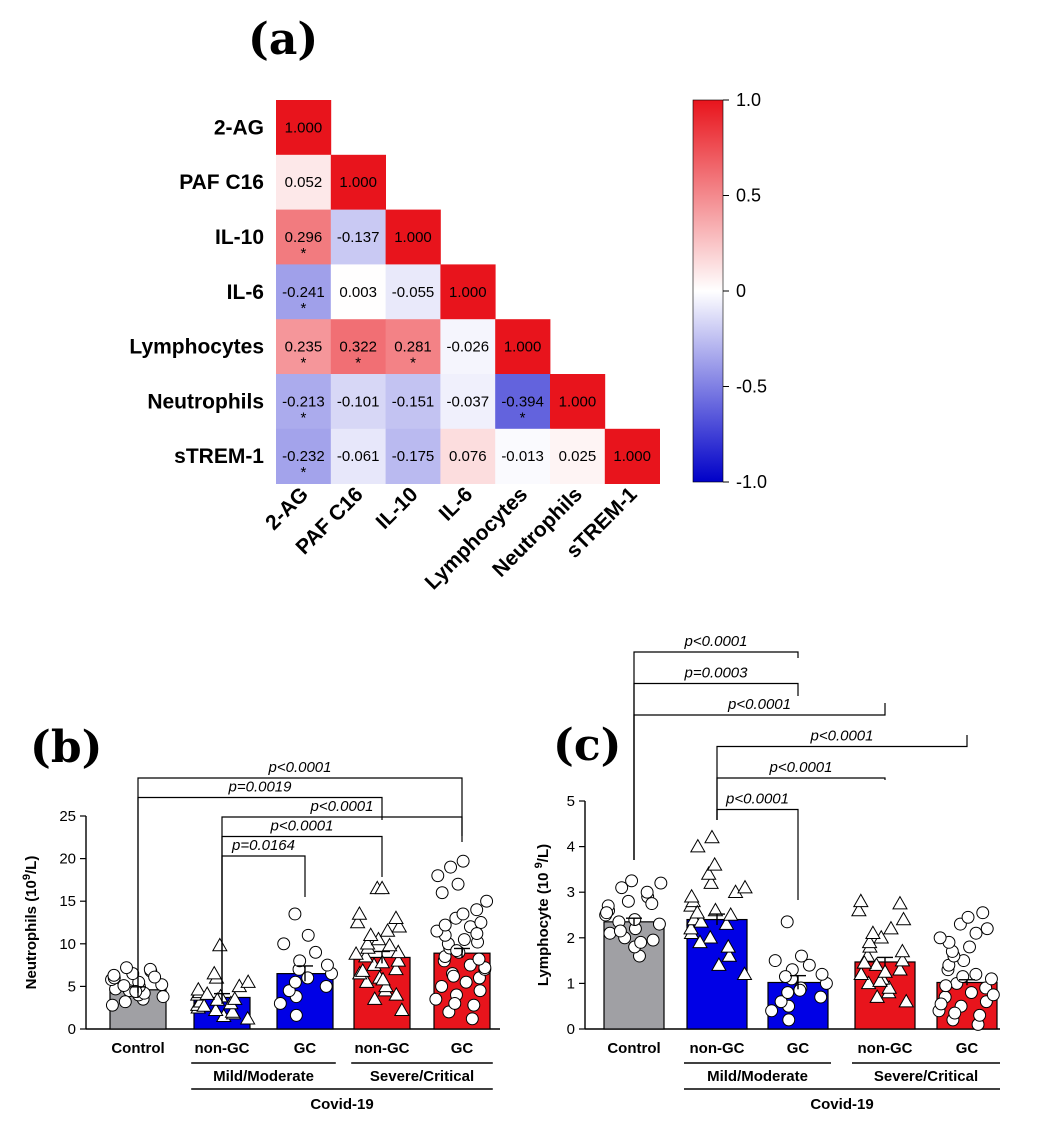  Describe the element at coordinates (587, 745) in the screenshot. I see `panel-c-label: (c)` at that location.